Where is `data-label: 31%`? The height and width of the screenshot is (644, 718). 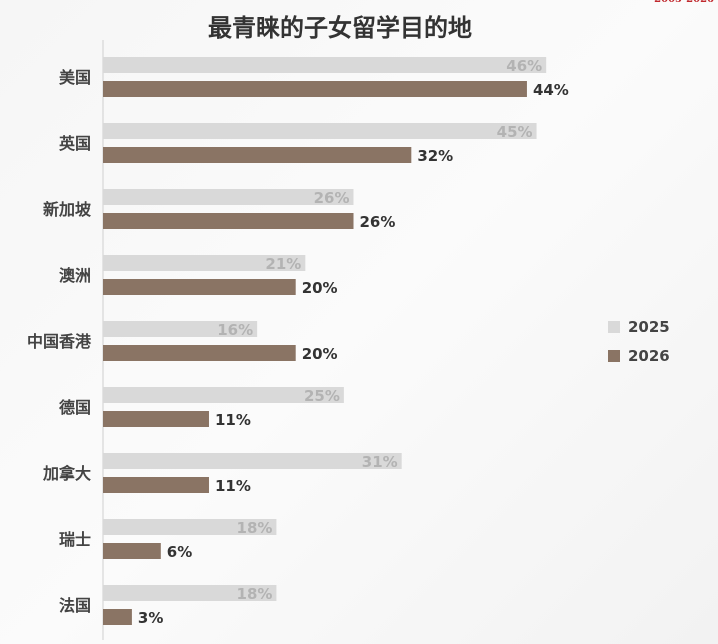
data-label: 31% is located at coordinates (380, 462).